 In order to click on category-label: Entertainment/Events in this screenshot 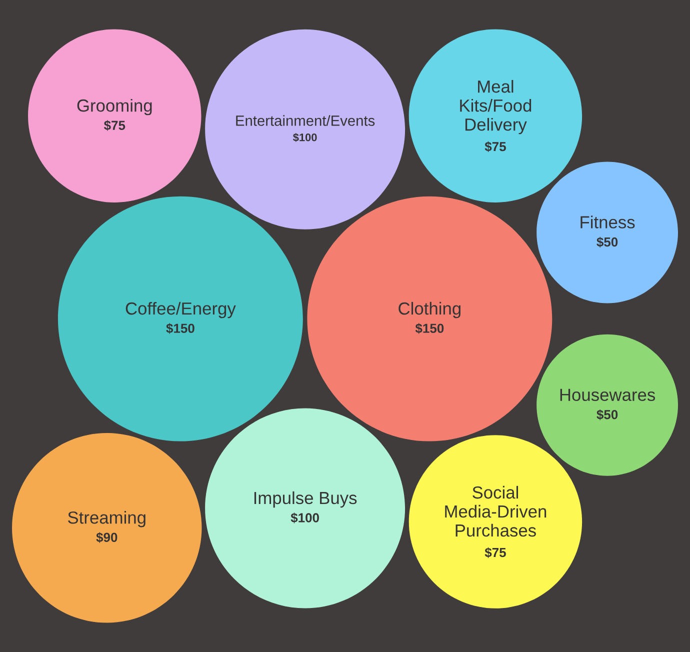, I will do `click(305, 120)`.